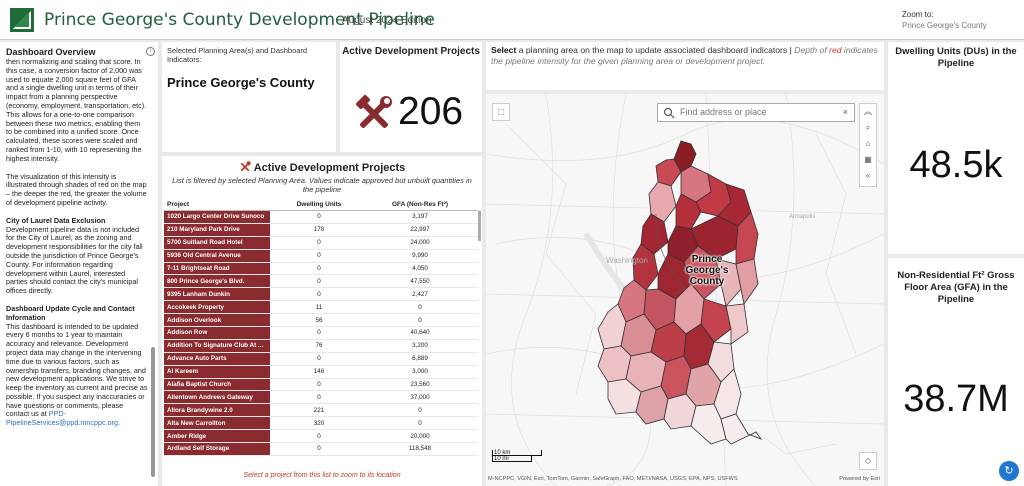 Image resolution: width=1024 pixels, height=486 pixels. What do you see at coordinates (217, 242) in the screenshot?
I see `project-name-cell: 5700 Suitland Road Hotel` at bounding box center [217, 242].